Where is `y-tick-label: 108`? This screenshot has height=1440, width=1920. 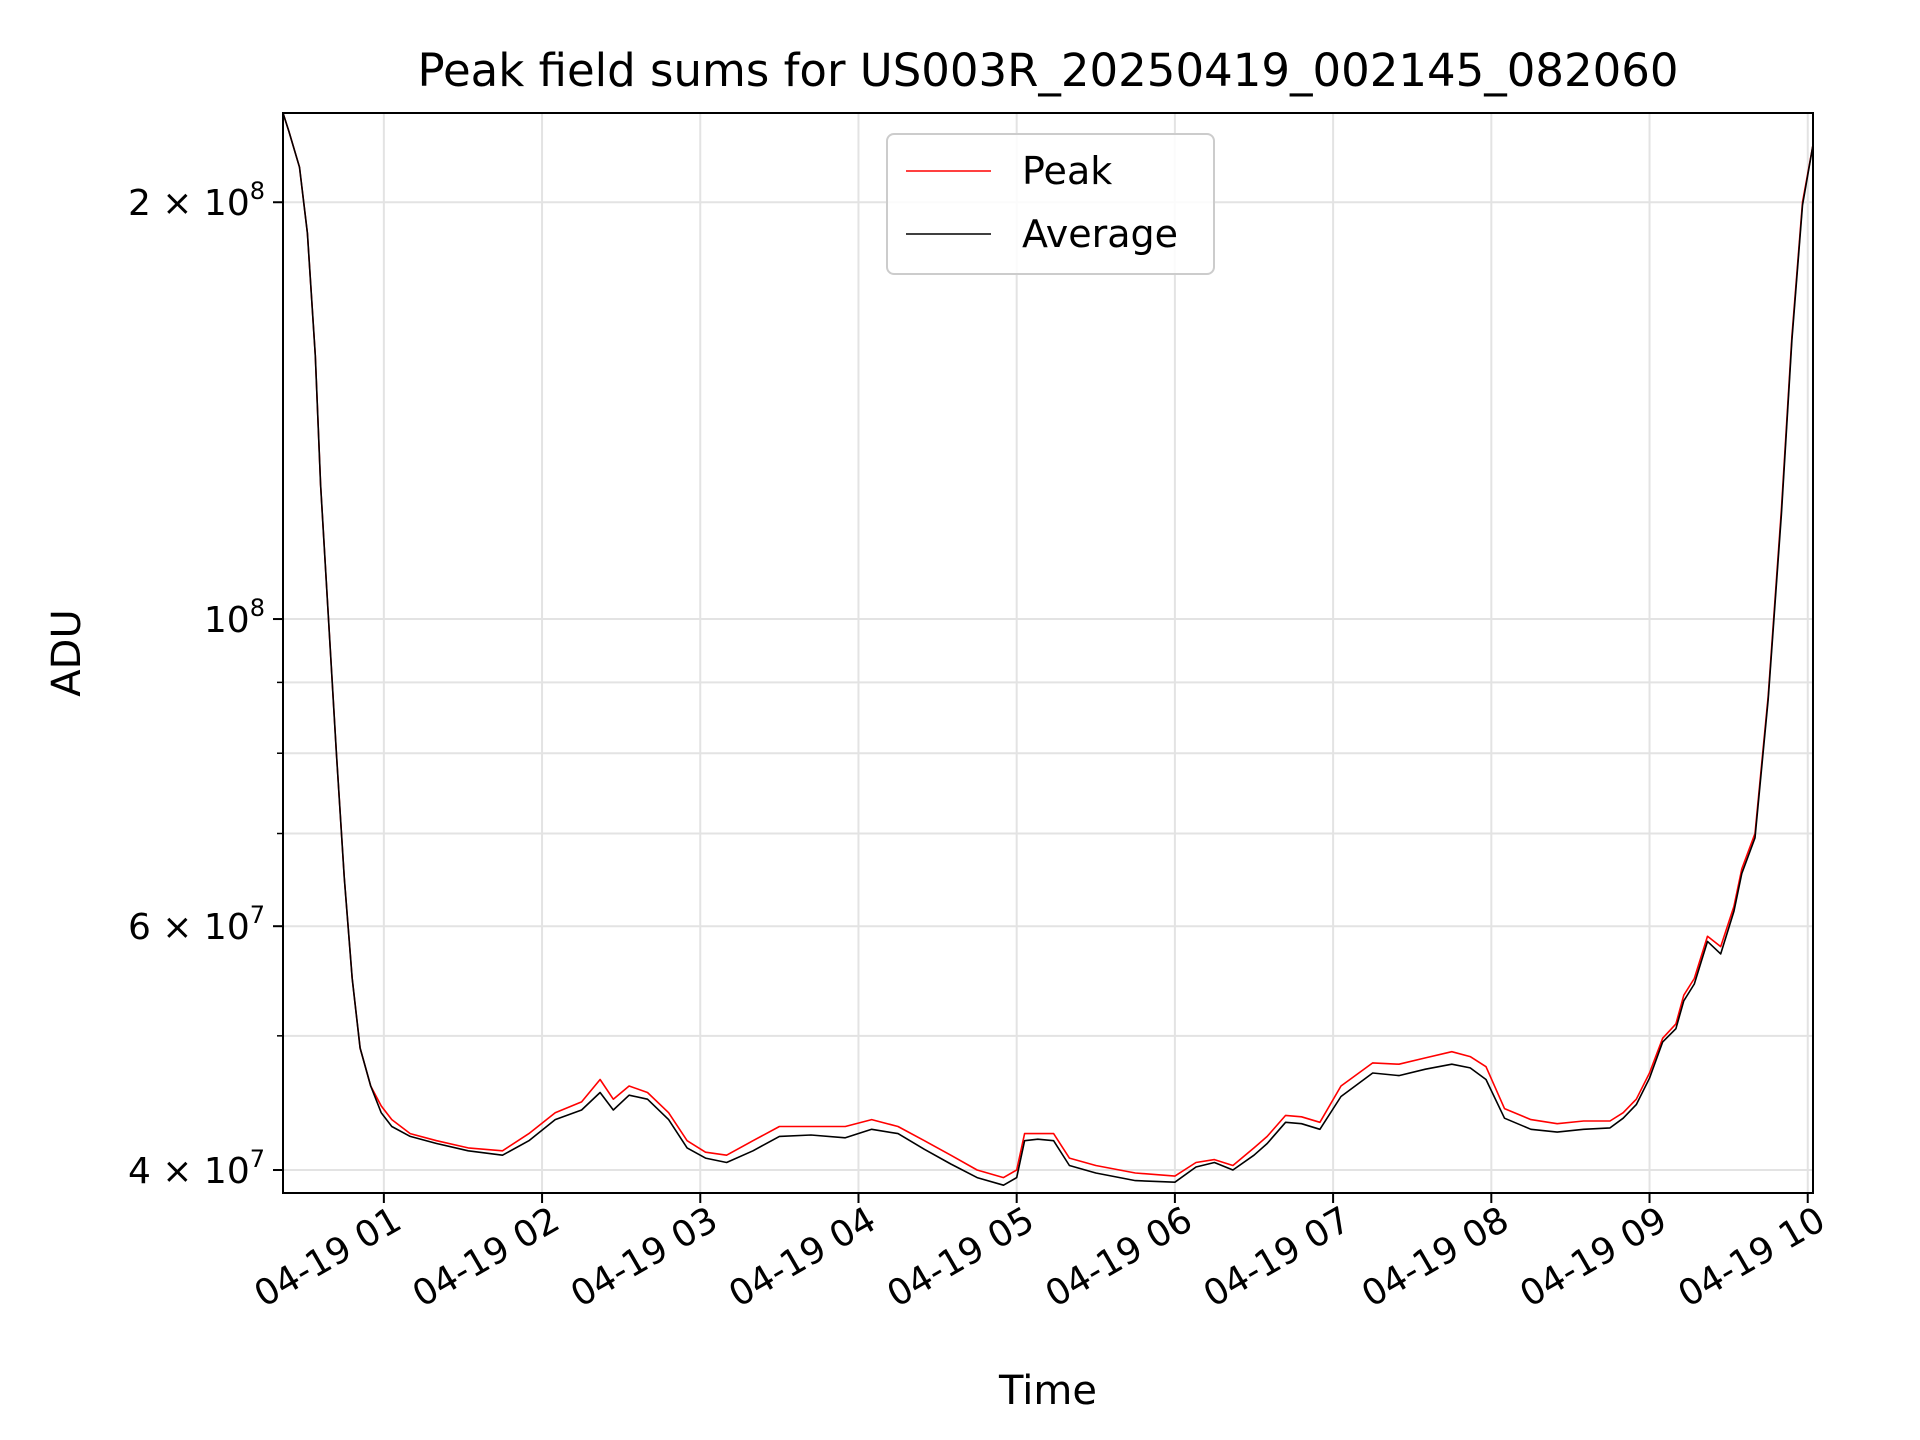 y-tick-label: 108 is located at coordinates (234, 617).